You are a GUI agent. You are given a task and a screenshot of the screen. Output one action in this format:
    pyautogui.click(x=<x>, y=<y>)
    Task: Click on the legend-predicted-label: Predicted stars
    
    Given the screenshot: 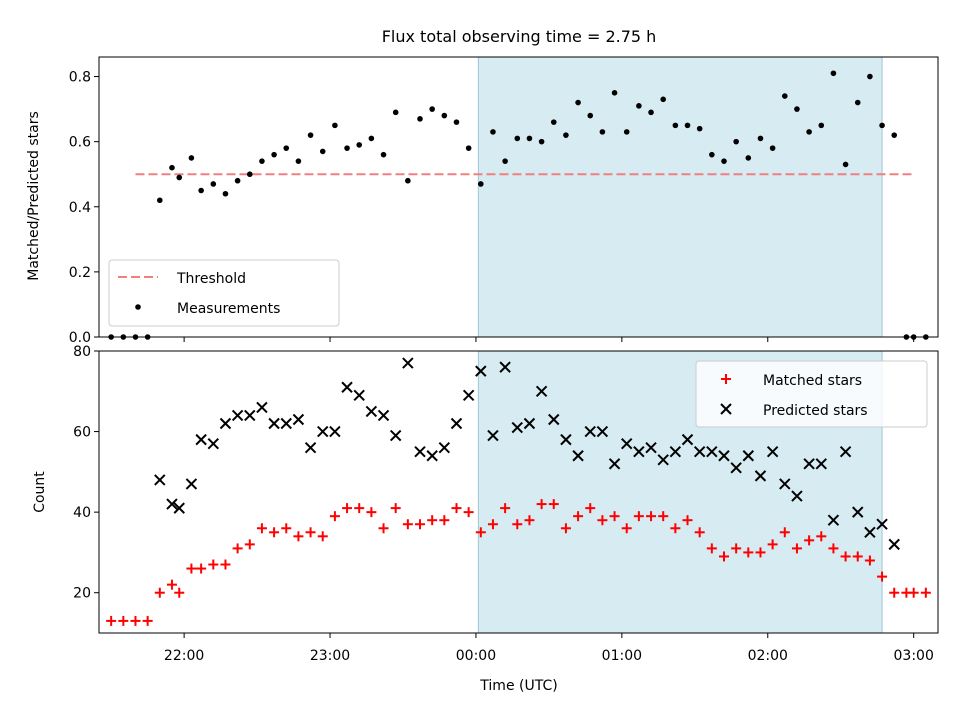 What is the action you would take?
    pyautogui.click(x=815, y=411)
    